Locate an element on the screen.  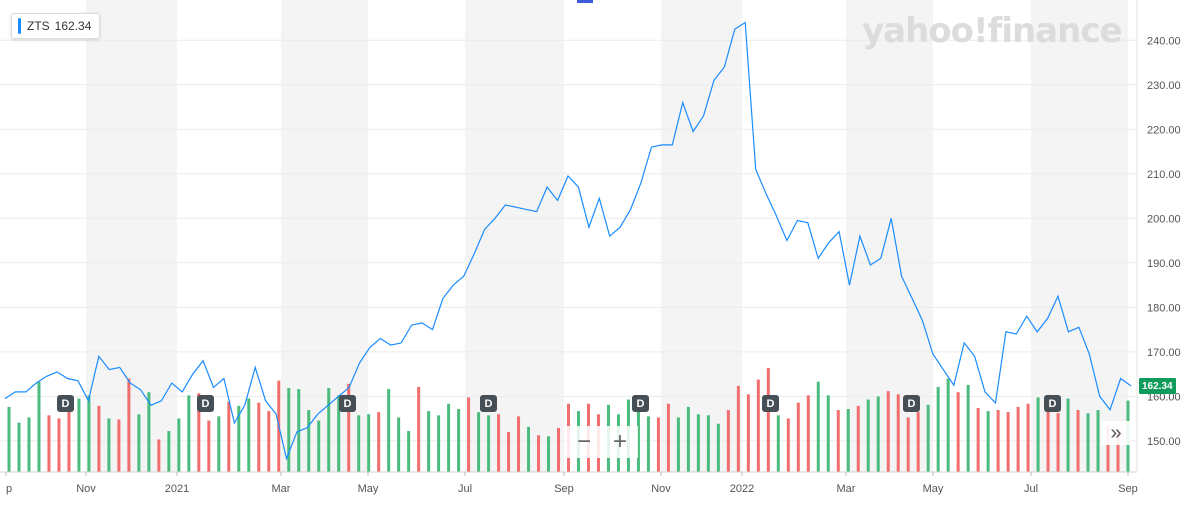
symbol-label: ZTS is located at coordinates (38, 26).